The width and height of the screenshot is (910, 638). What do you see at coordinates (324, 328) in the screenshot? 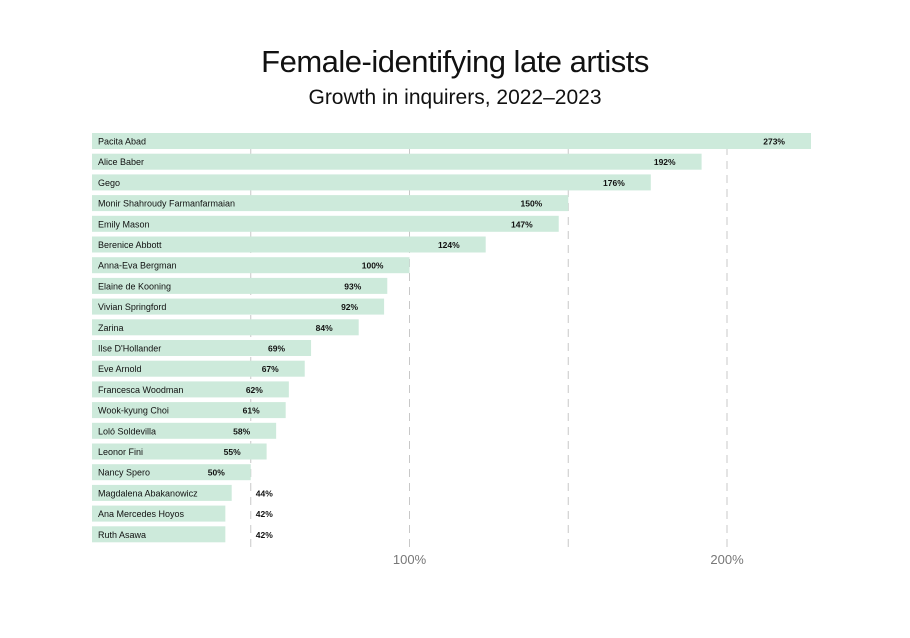
I see `value-label: 84%` at bounding box center [324, 328].